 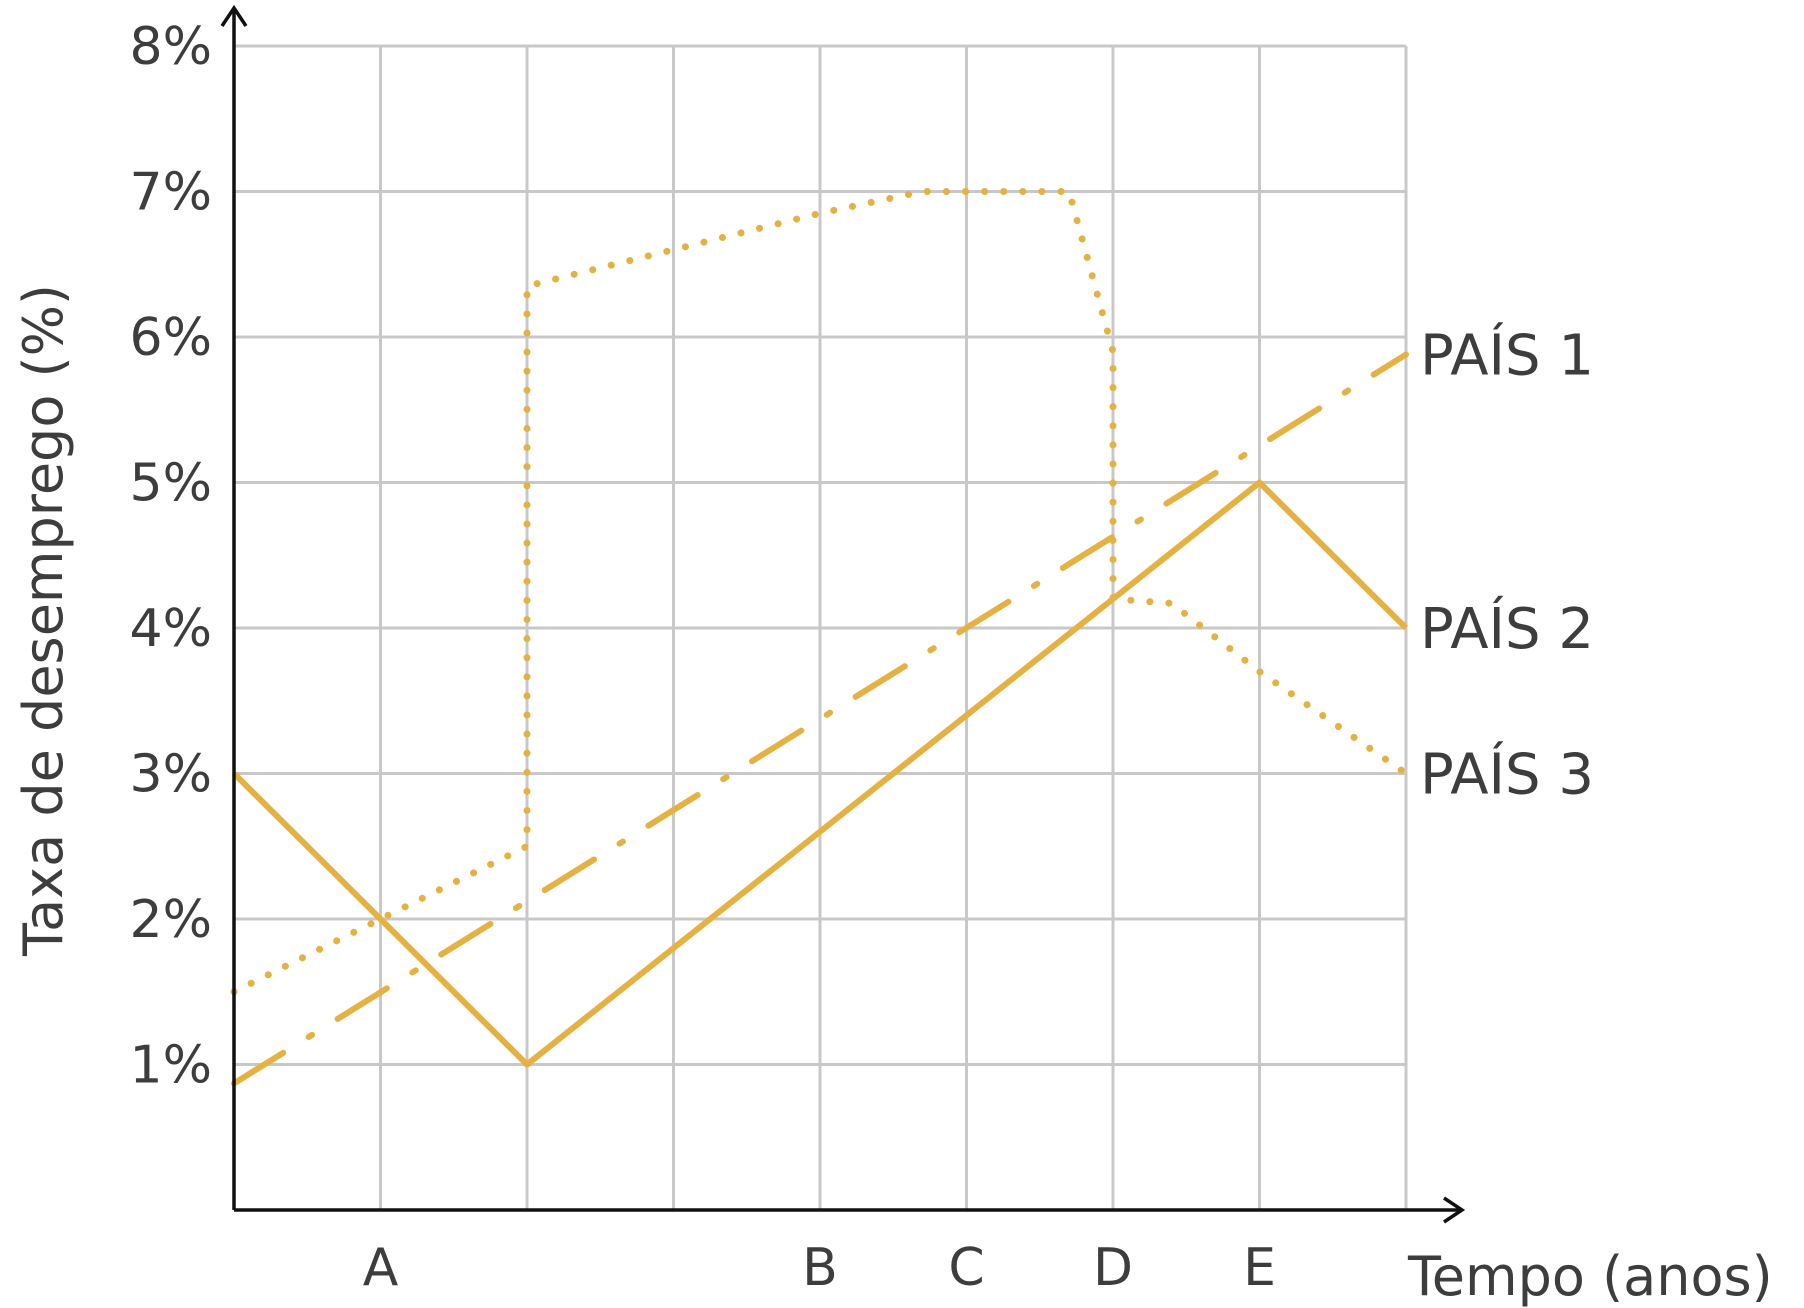 What do you see at coordinates (1507, 775) in the screenshot?
I see `series-label-3: PAÍS 3` at bounding box center [1507, 775].